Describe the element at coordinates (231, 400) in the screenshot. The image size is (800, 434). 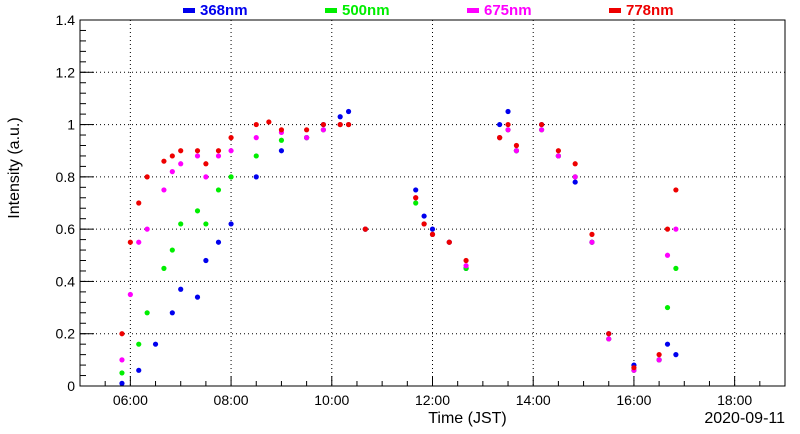
I see `x-tick-label: 08:00` at that location.